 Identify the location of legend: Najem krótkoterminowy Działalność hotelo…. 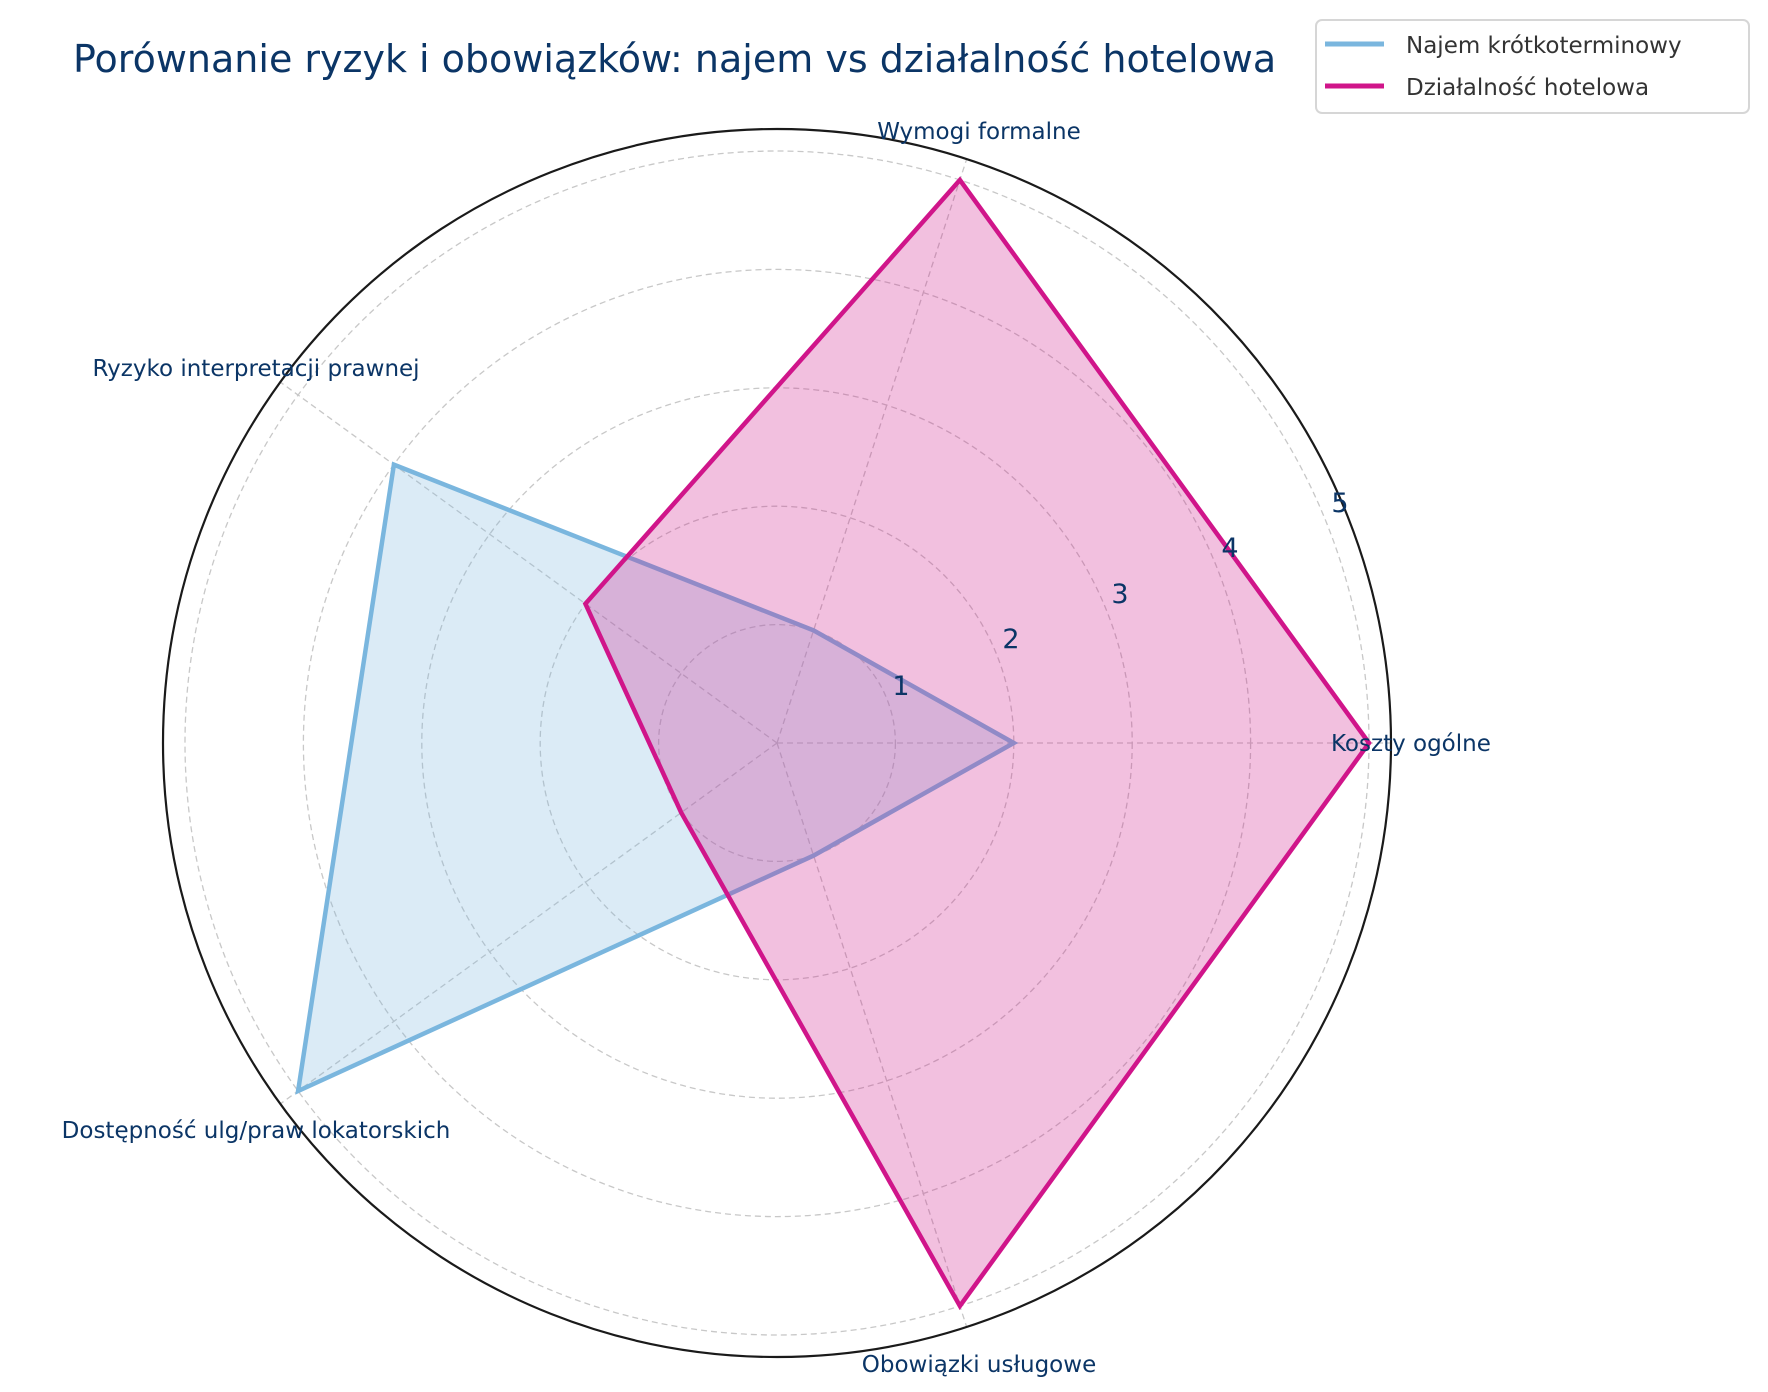
(1532, 66).